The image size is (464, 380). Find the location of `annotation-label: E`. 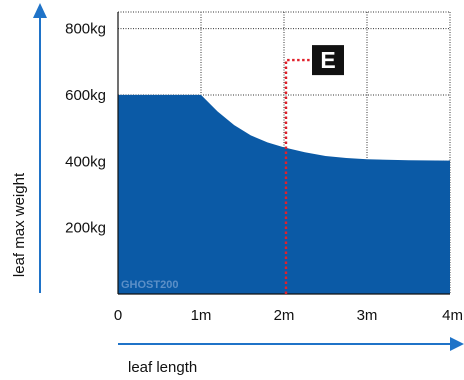

annotation-label: E is located at coordinates (327, 60).